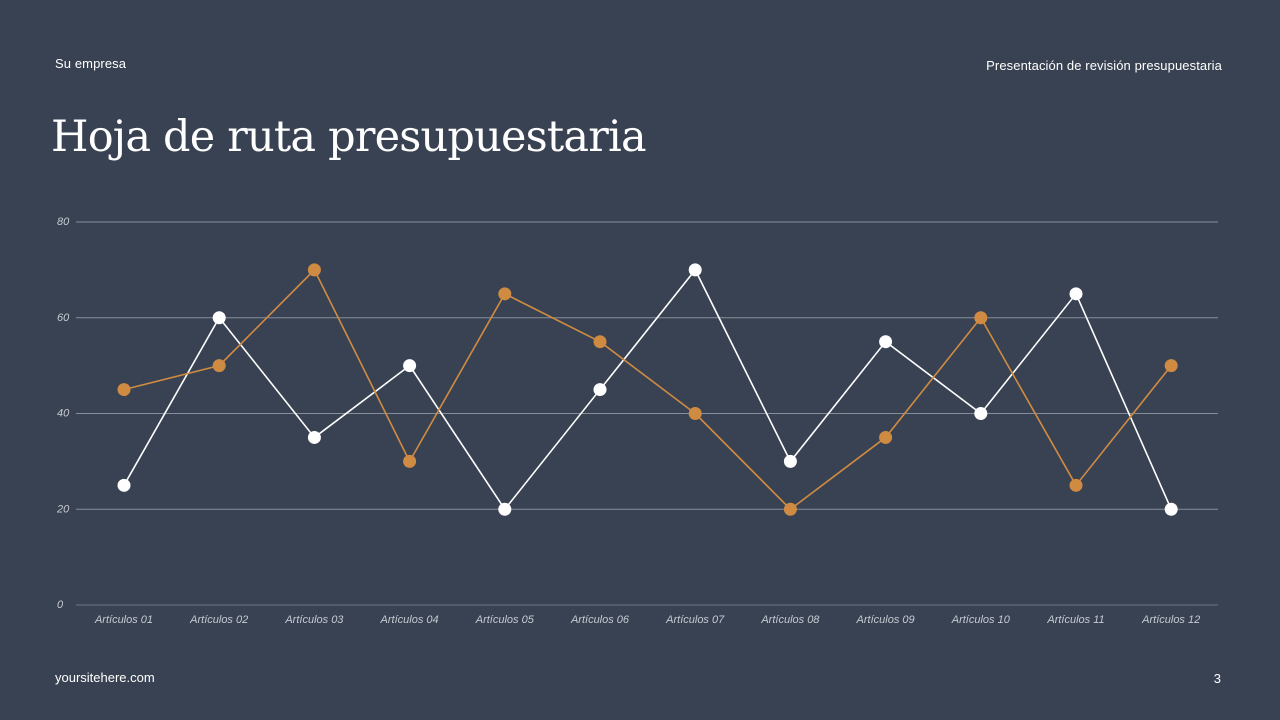 This screenshot has height=720, width=1280. Describe the element at coordinates (314, 620) in the screenshot. I see `x-tick-label: Artículos 03` at that location.